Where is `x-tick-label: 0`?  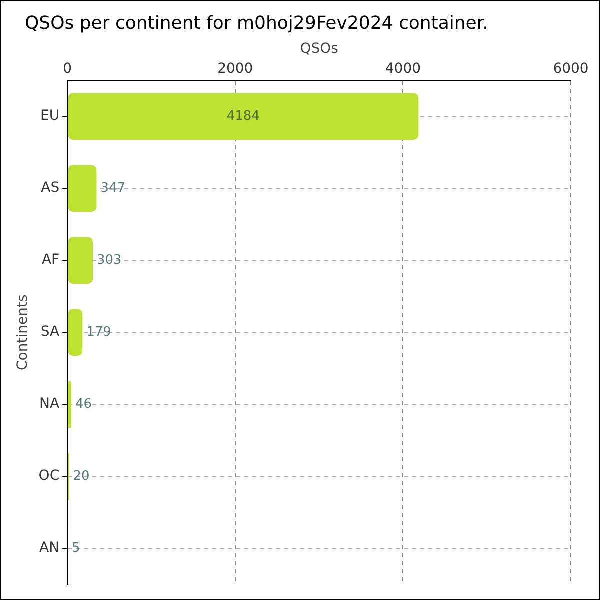
x-tick-label: 0 is located at coordinates (67, 68).